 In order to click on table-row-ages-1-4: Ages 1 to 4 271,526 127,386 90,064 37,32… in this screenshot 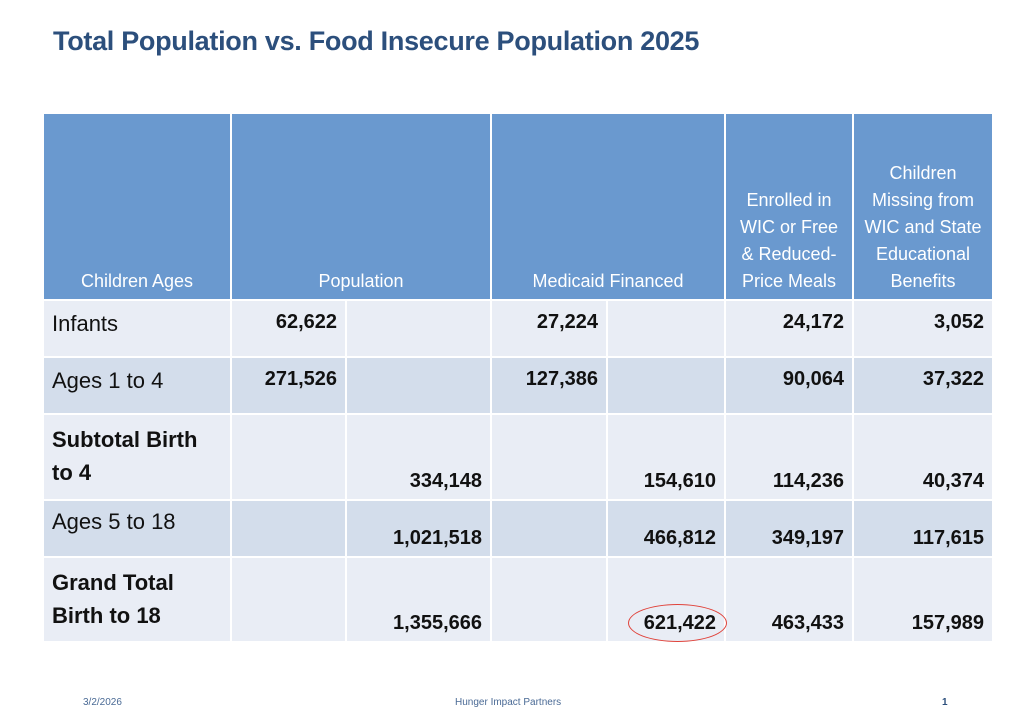, I will do `click(518, 385)`.